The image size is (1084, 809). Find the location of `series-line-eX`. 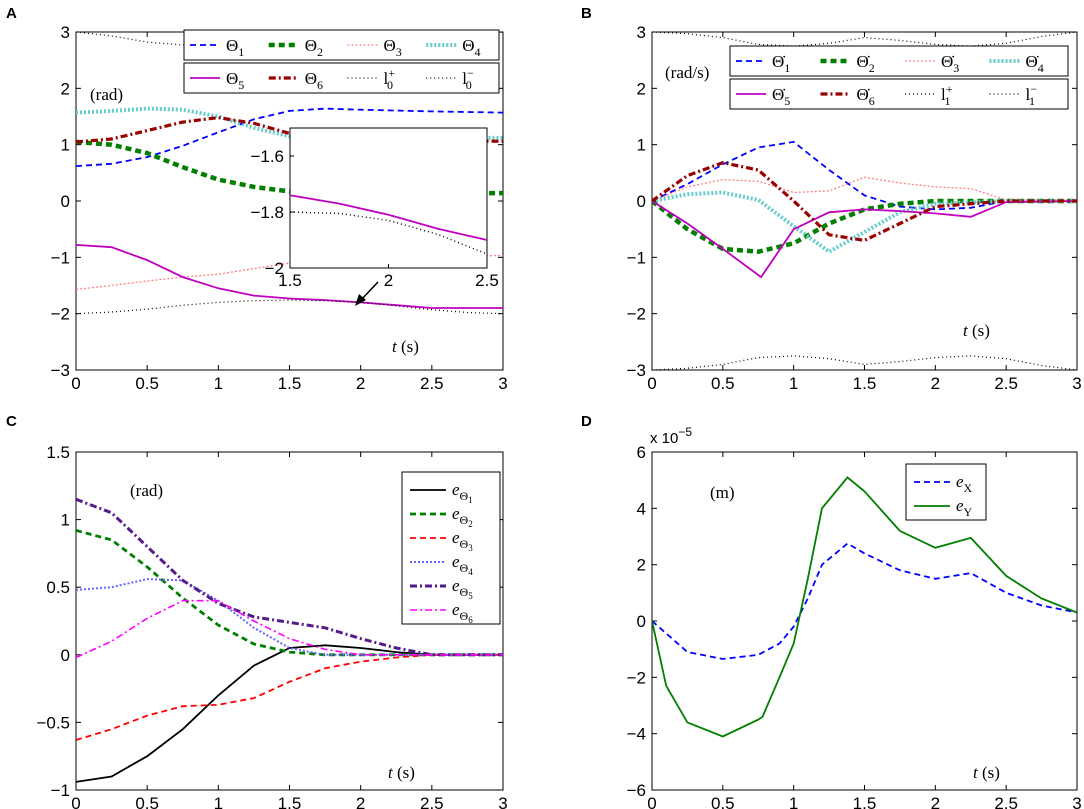

series-line-eX is located at coordinates (864, 601).